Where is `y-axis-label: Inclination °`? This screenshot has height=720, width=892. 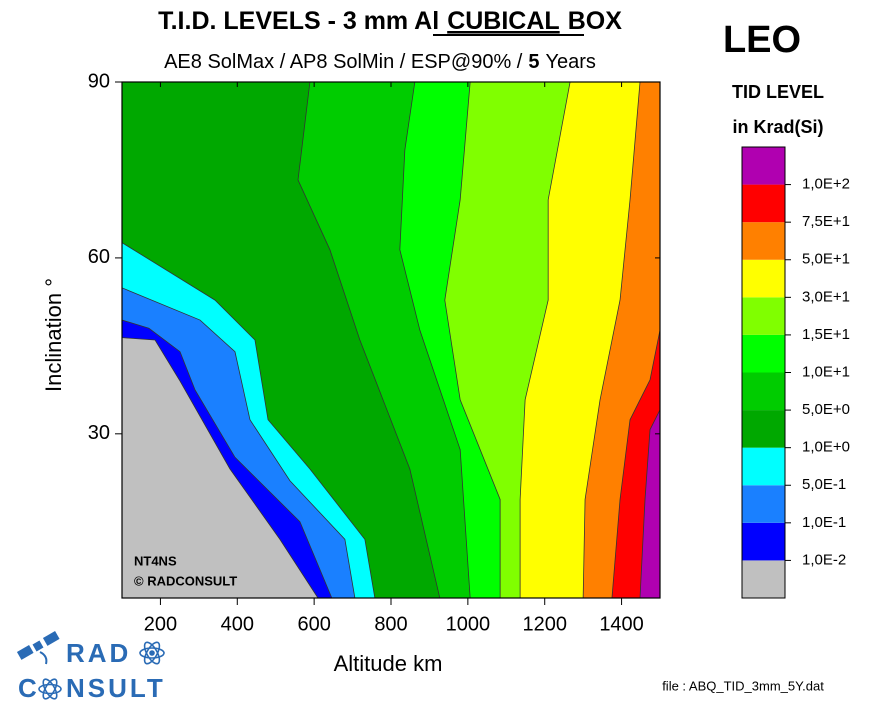 y-axis-label: Inclination ° is located at coordinates (53, 335).